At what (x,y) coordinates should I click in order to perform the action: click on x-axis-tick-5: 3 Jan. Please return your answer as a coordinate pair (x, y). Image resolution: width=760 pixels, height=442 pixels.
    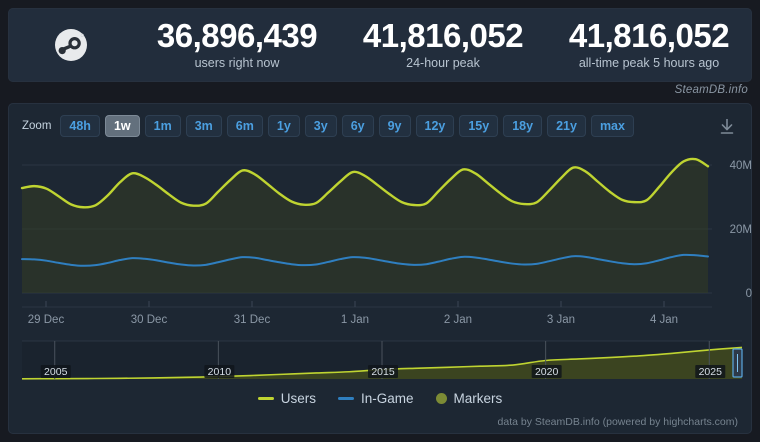
    Looking at the image, I should click on (561, 320).